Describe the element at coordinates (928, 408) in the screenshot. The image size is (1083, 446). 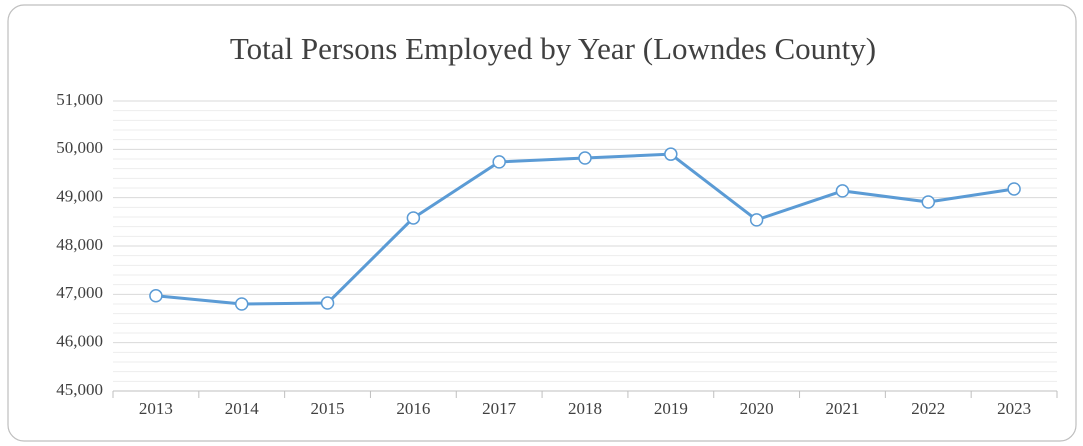
I see `x-tick-label: 2022` at that location.